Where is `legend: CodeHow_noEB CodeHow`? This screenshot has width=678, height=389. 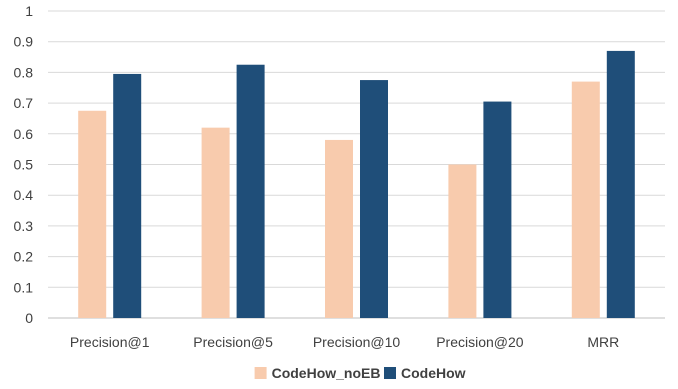
legend: CodeHow_noEB CodeHow is located at coordinates (360, 373).